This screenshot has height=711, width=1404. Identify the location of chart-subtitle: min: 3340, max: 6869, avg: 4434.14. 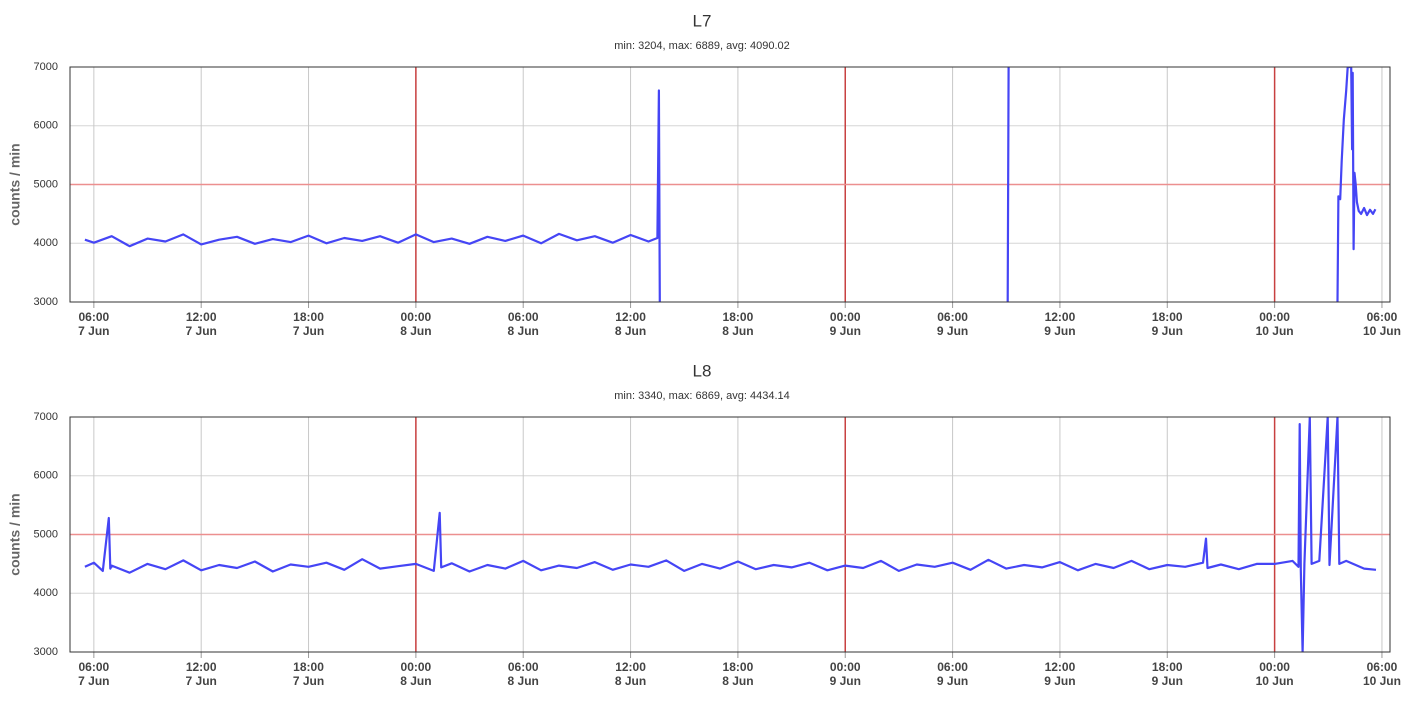
(702, 396).